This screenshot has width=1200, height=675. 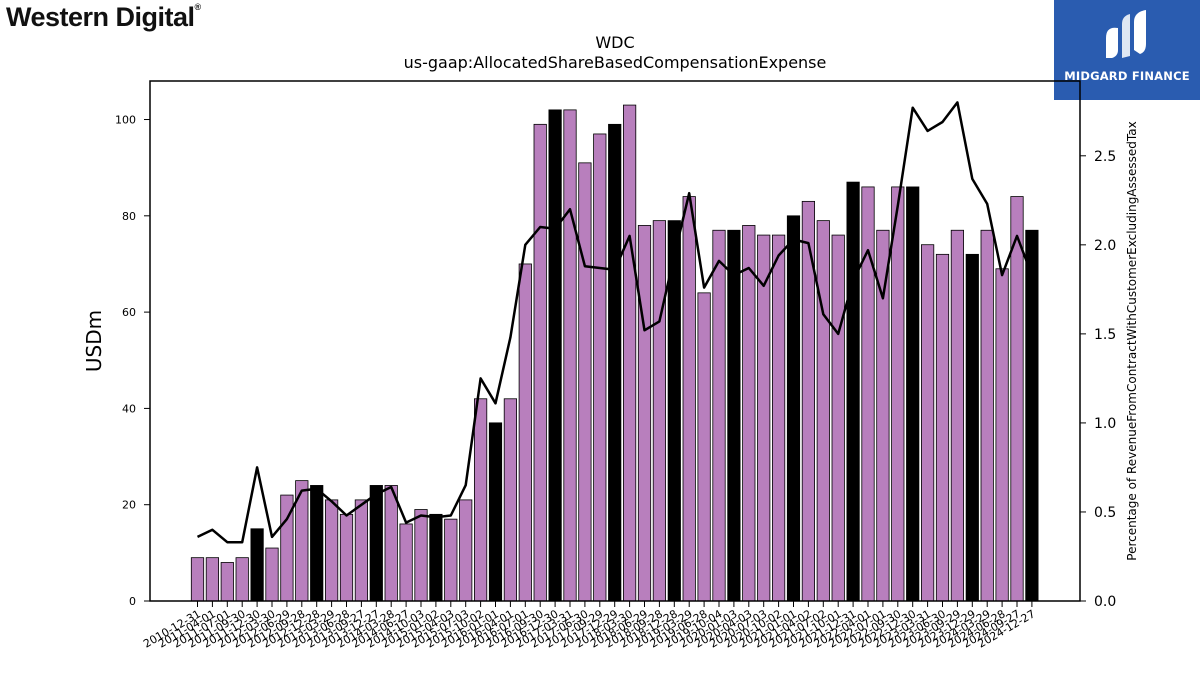 I want to click on chart-title: WDC, so click(x=614, y=42).